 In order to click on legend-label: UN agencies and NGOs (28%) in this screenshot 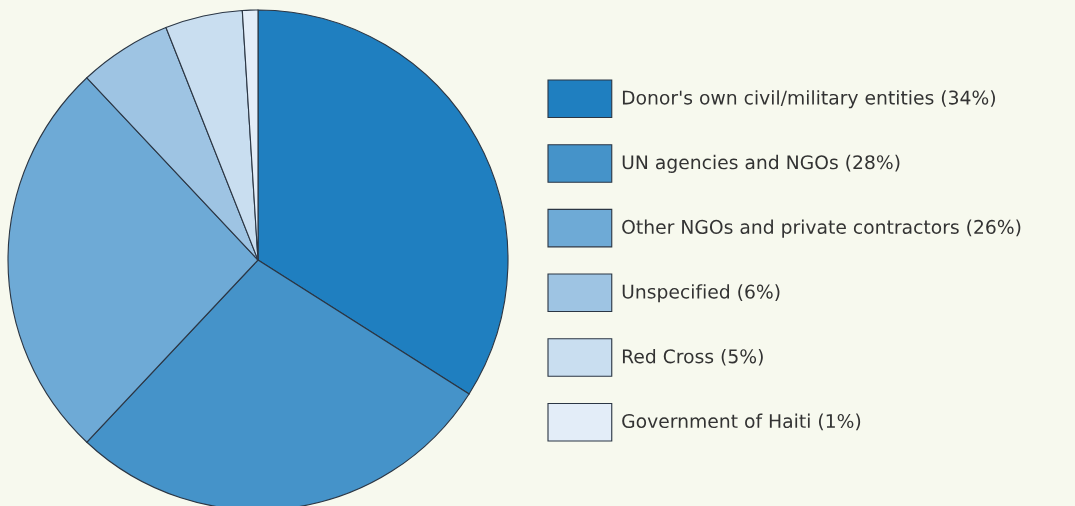, I will do `click(761, 163)`.